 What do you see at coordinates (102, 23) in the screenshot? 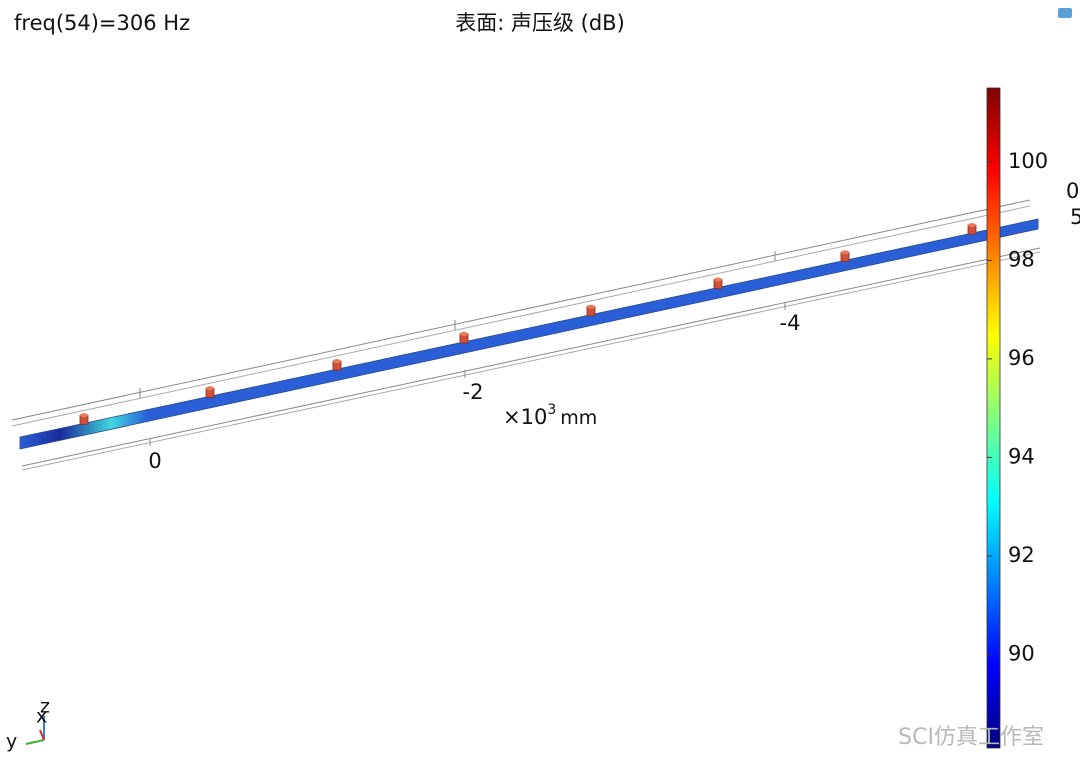
I see `frequency-label: freq(54)=306 Hz` at bounding box center [102, 23].